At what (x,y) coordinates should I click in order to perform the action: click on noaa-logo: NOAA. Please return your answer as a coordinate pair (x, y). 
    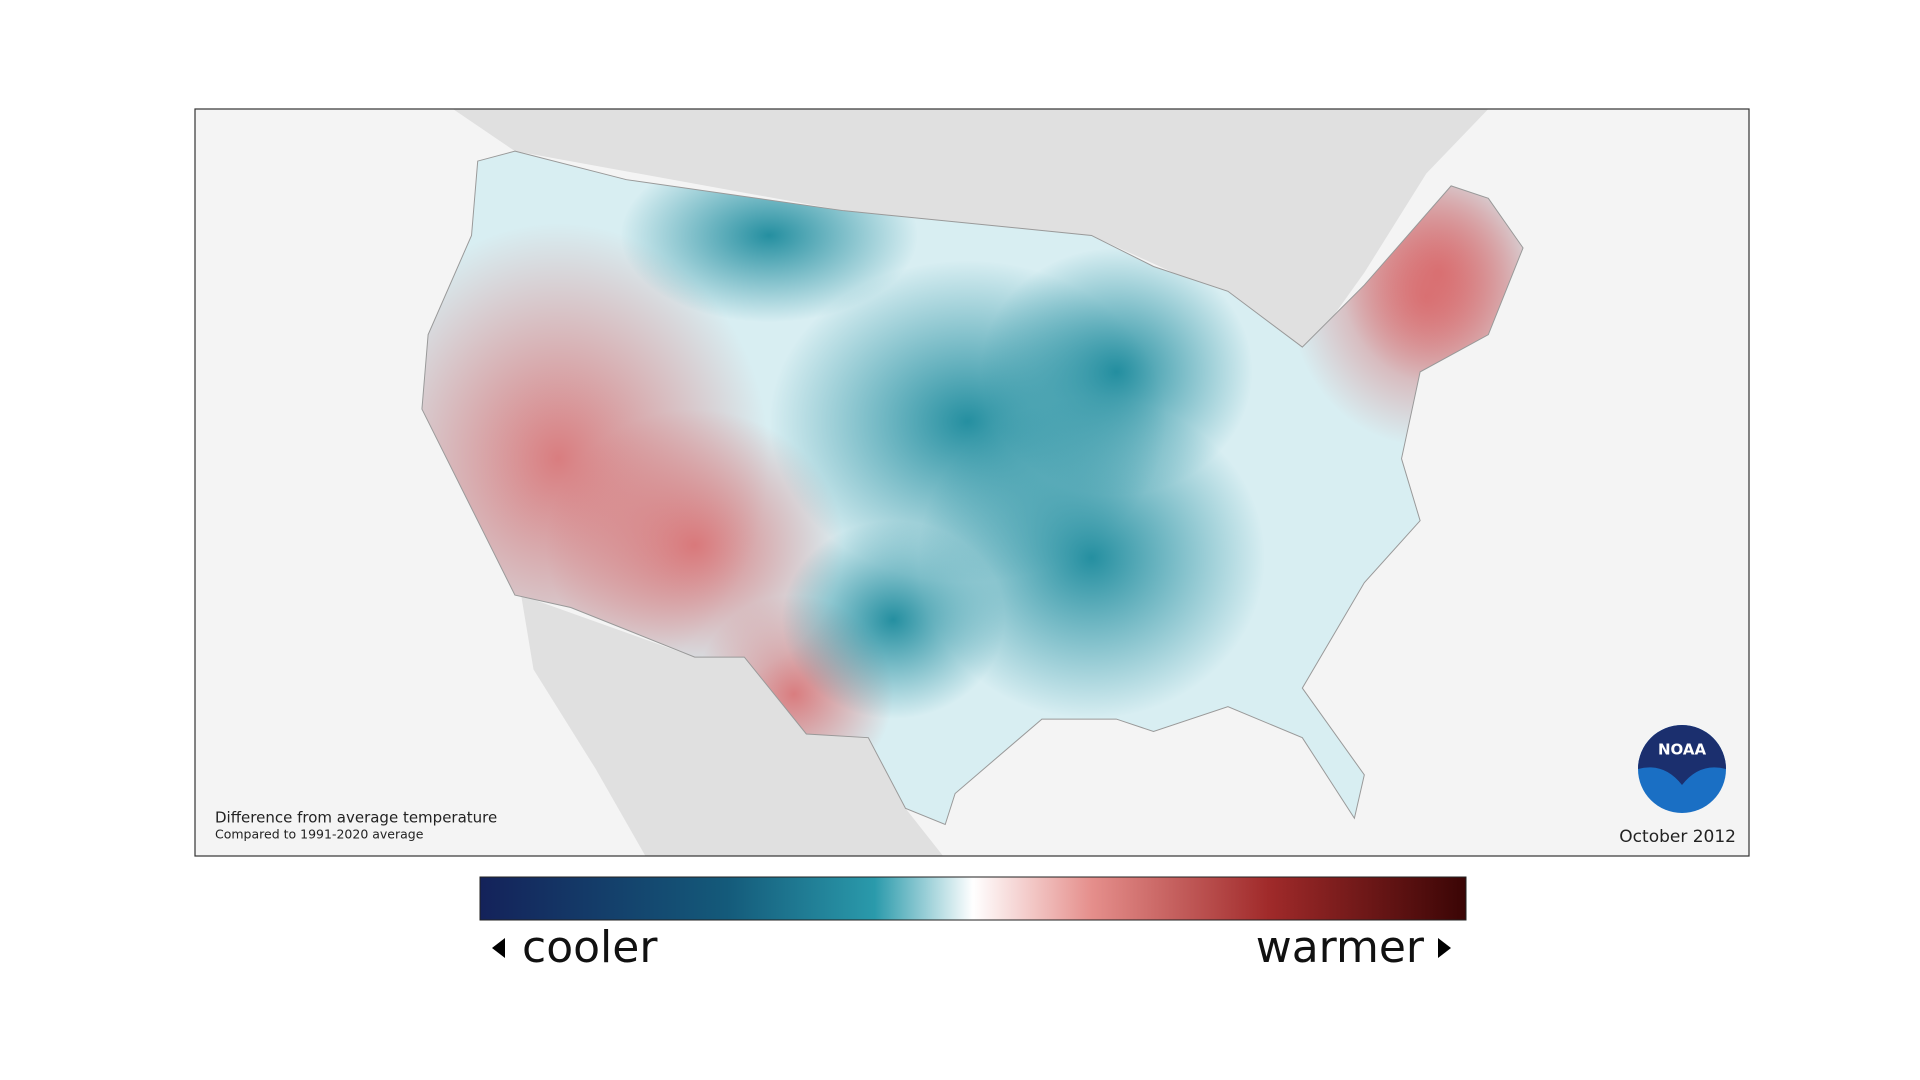
    Looking at the image, I should click on (1682, 769).